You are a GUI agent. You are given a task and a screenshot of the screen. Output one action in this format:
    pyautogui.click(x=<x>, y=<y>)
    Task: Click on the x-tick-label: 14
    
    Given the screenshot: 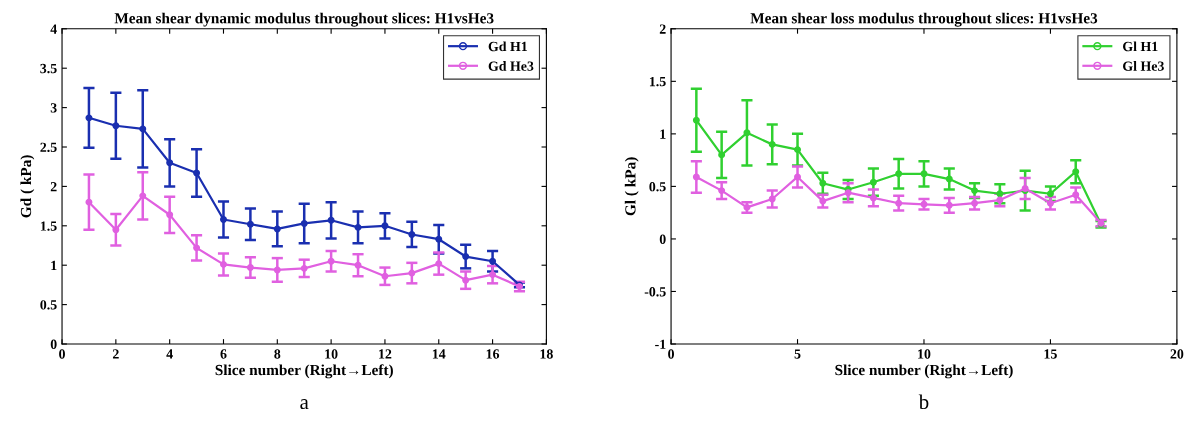 What is the action you would take?
    pyautogui.click(x=439, y=354)
    